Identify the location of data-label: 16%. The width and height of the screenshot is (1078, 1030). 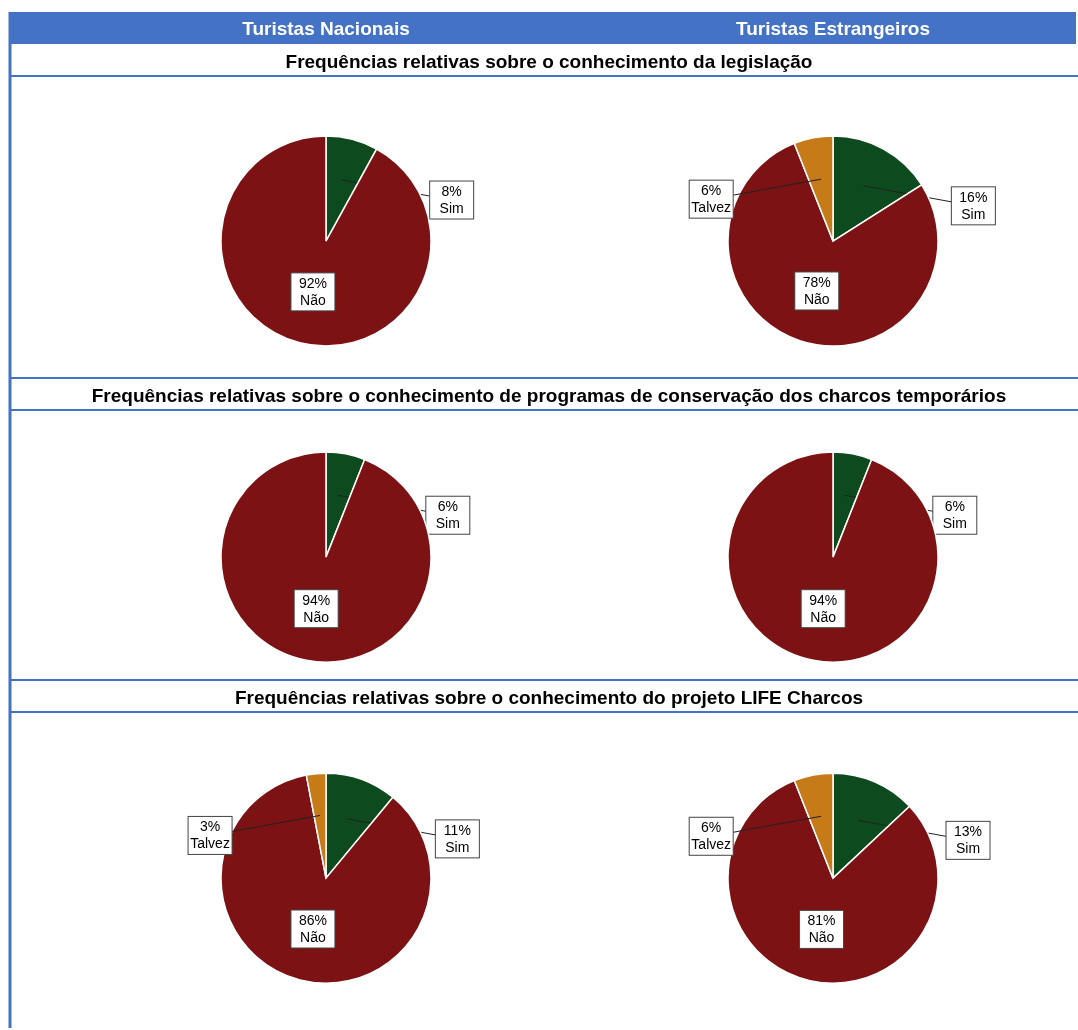
(973, 196).